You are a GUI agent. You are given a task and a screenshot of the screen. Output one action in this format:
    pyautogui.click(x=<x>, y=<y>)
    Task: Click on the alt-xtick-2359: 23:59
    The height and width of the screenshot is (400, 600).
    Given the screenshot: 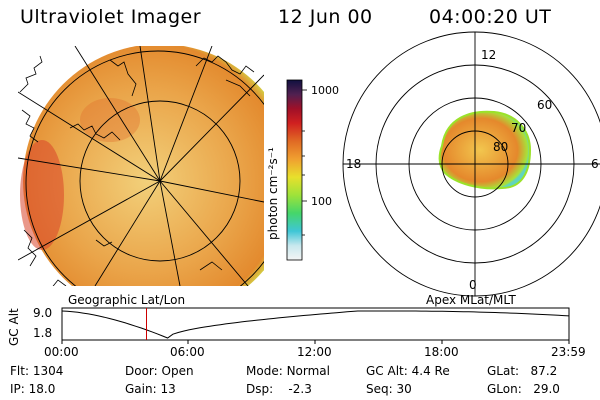 What is the action you would take?
    pyautogui.click(x=568, y=352)
    